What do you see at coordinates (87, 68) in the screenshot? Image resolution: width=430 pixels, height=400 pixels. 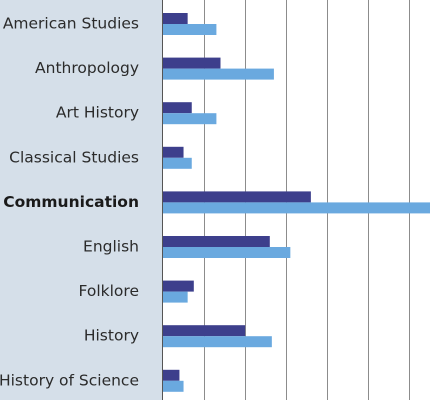 I see `category-label: Anthropology` at bounding box center [87, 68].